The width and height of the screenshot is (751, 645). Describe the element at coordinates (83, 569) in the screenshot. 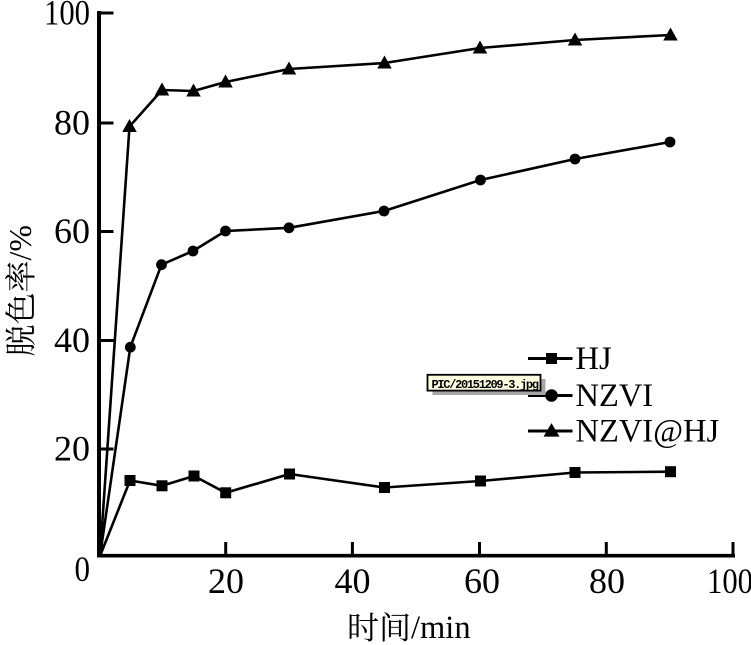

I see `svg-text: 0` at that location.